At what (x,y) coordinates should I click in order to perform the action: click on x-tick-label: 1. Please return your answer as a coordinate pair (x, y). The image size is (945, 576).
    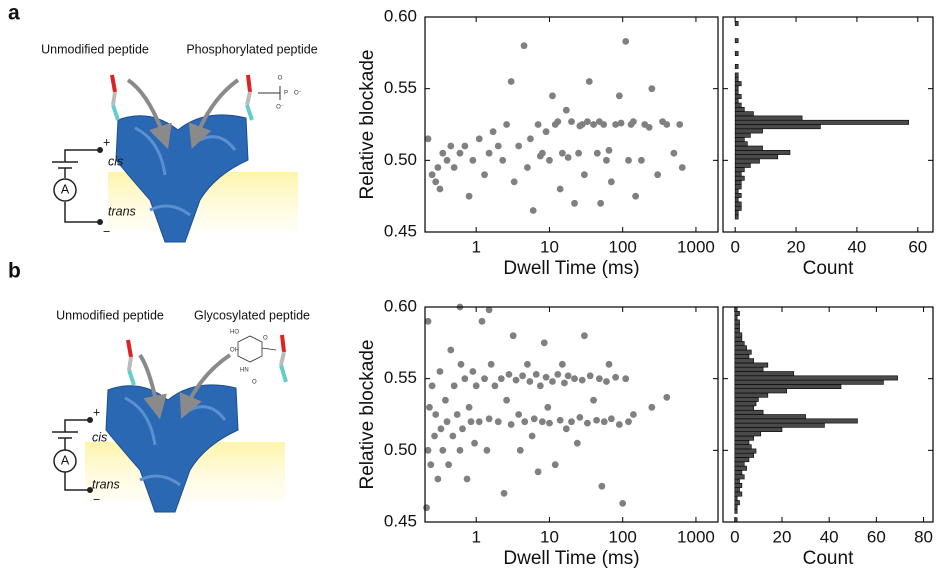
    Looking at the image, I should click on (475, 536).